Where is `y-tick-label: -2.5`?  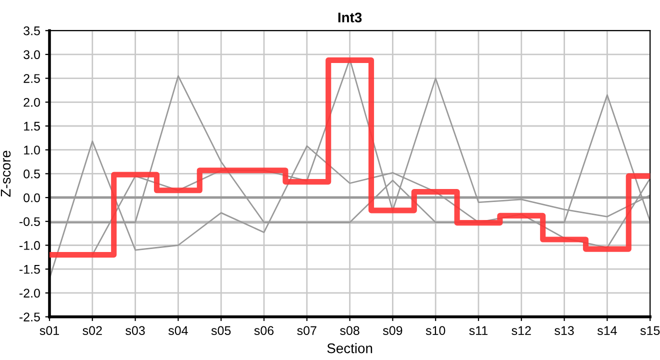
y-tick-label: -2.5 is located at coordinates (29, 317).